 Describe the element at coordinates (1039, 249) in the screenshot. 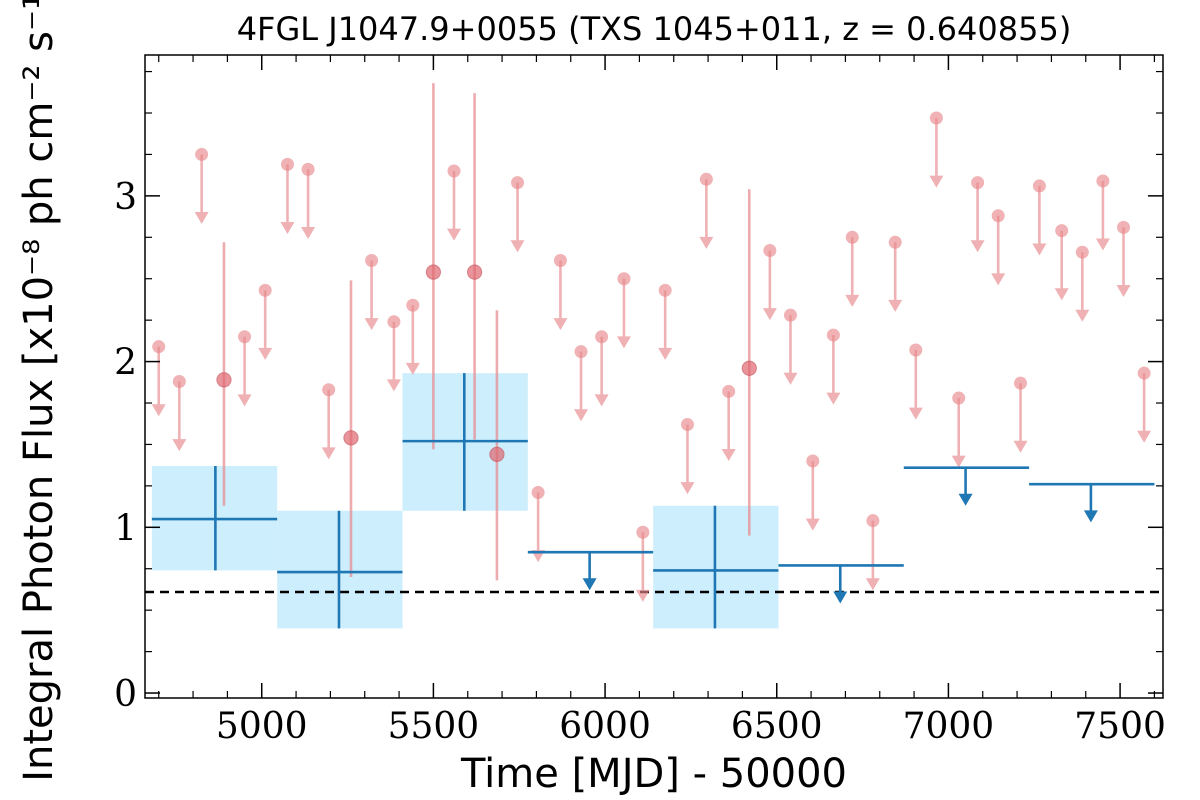

I see `short-upper-limit-36-head` at that location.